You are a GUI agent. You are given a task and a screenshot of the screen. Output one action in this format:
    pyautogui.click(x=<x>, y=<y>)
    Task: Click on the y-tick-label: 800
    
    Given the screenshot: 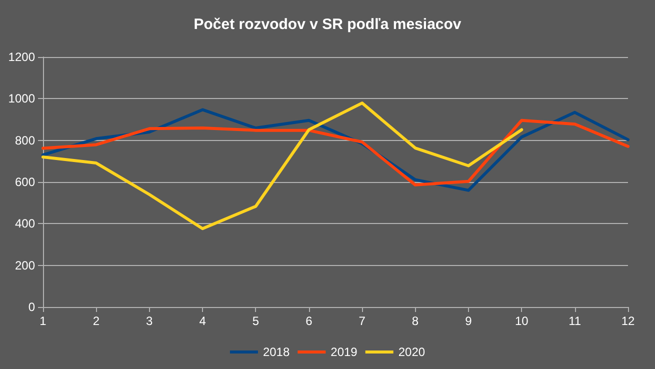 What is the action you would take?
    pyautogui.click(x=25, y=140)
    